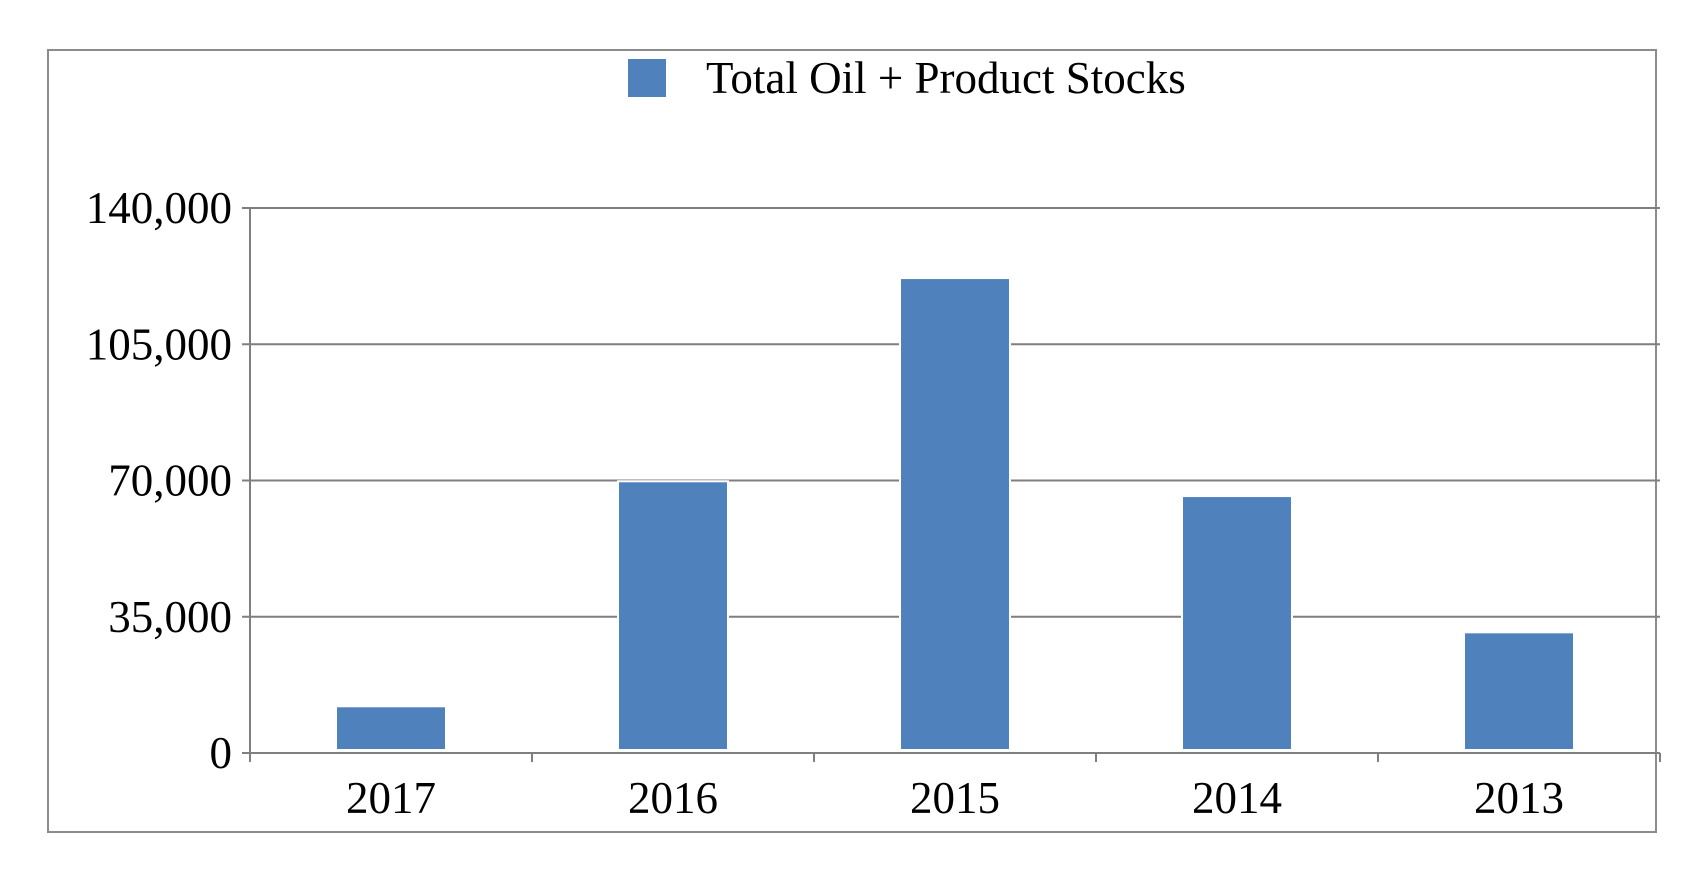 The width and height of the screenshot is (1696, 881). I want to click on legend-label: Total Oil + Product Stocks, so click(946, 78).